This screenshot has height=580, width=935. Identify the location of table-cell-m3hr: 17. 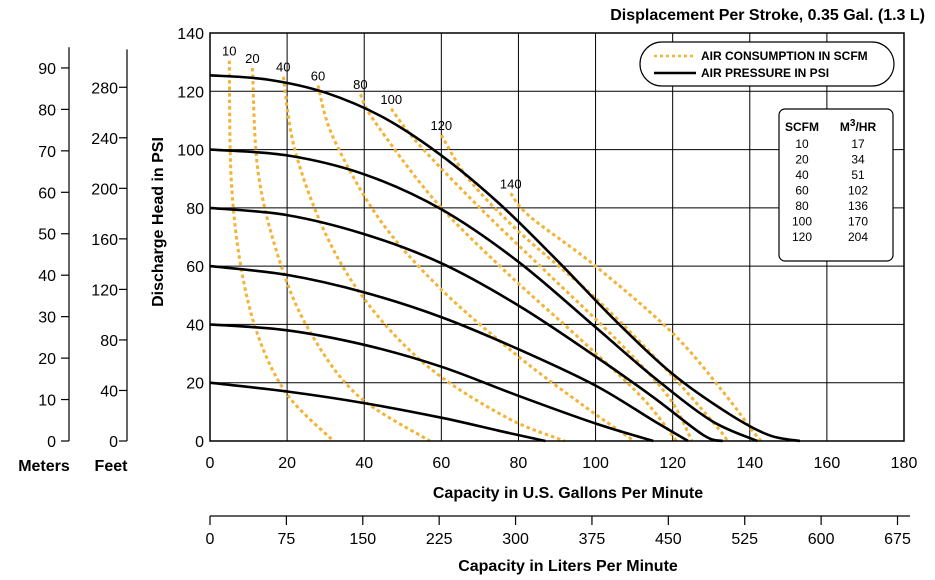
(858, 144).